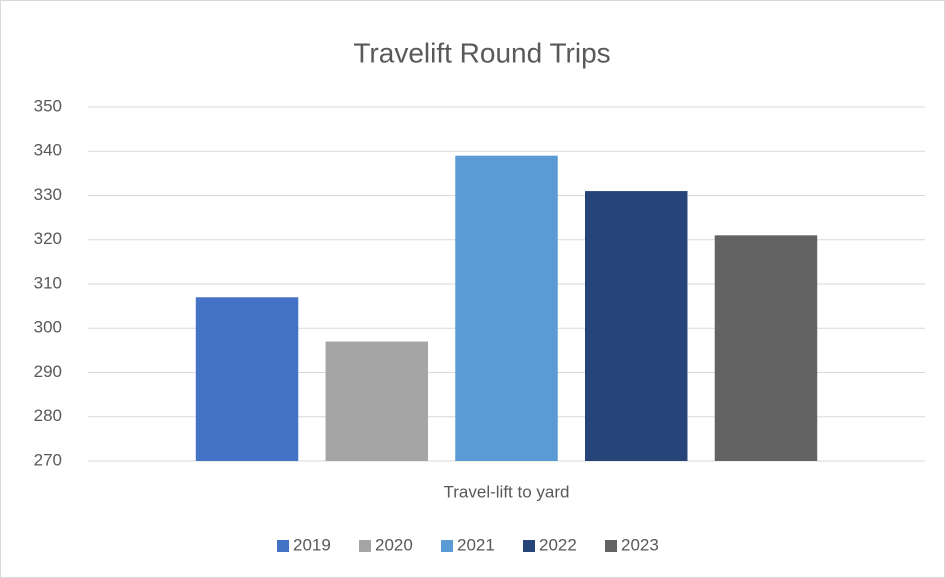  Describe the element at coordinates (394, 544) in the screenshot. I see `legend-label: 2020` at that location.